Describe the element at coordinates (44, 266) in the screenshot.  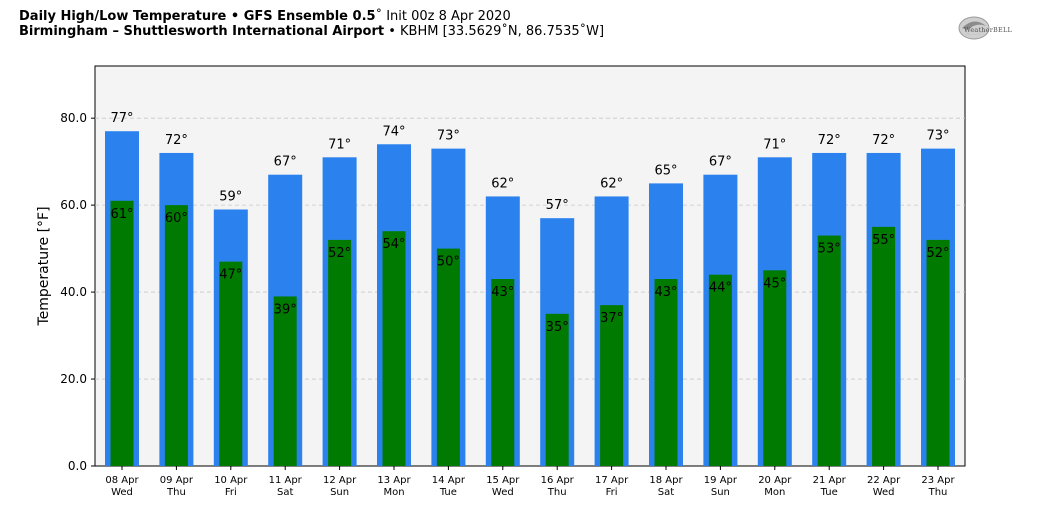
I see `y-axis-label: Temperature [°F]` at that location.